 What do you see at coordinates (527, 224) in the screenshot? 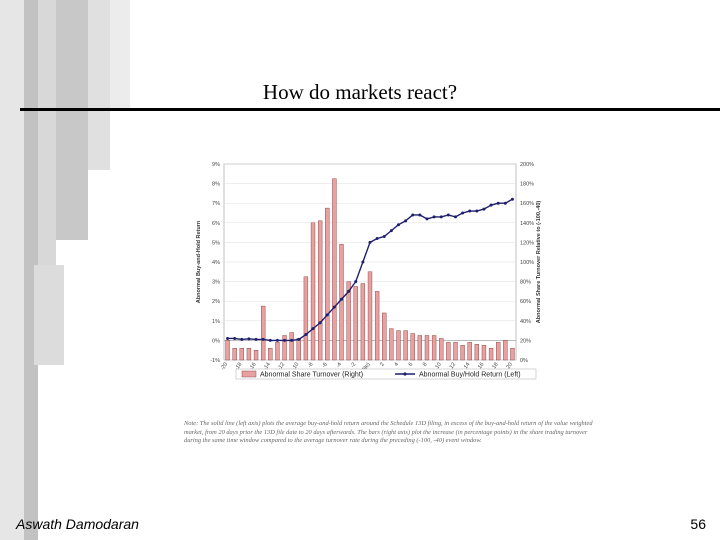
I see `y-right-tick-label: 140%` at bounding box center [527, 224].